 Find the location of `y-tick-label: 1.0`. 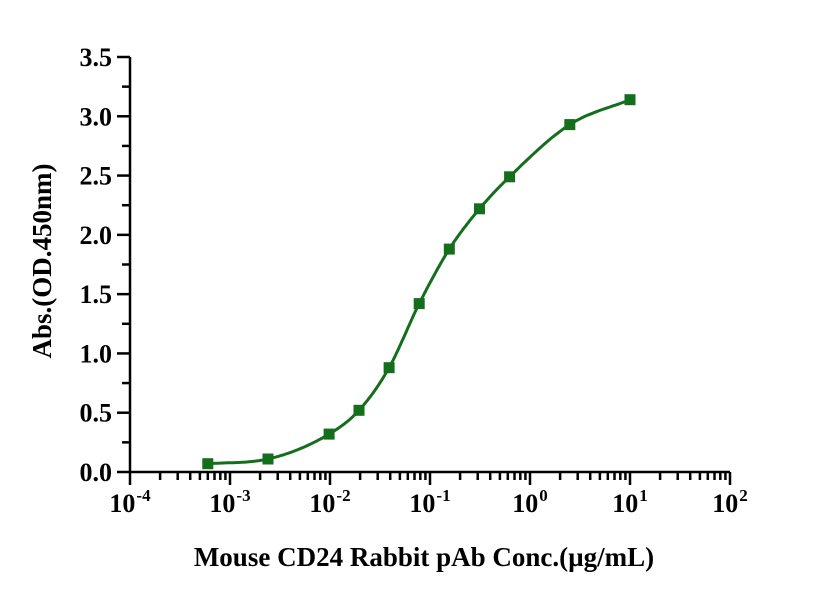

y-tick-label: 1.0 is located at coordinates (96, 353).